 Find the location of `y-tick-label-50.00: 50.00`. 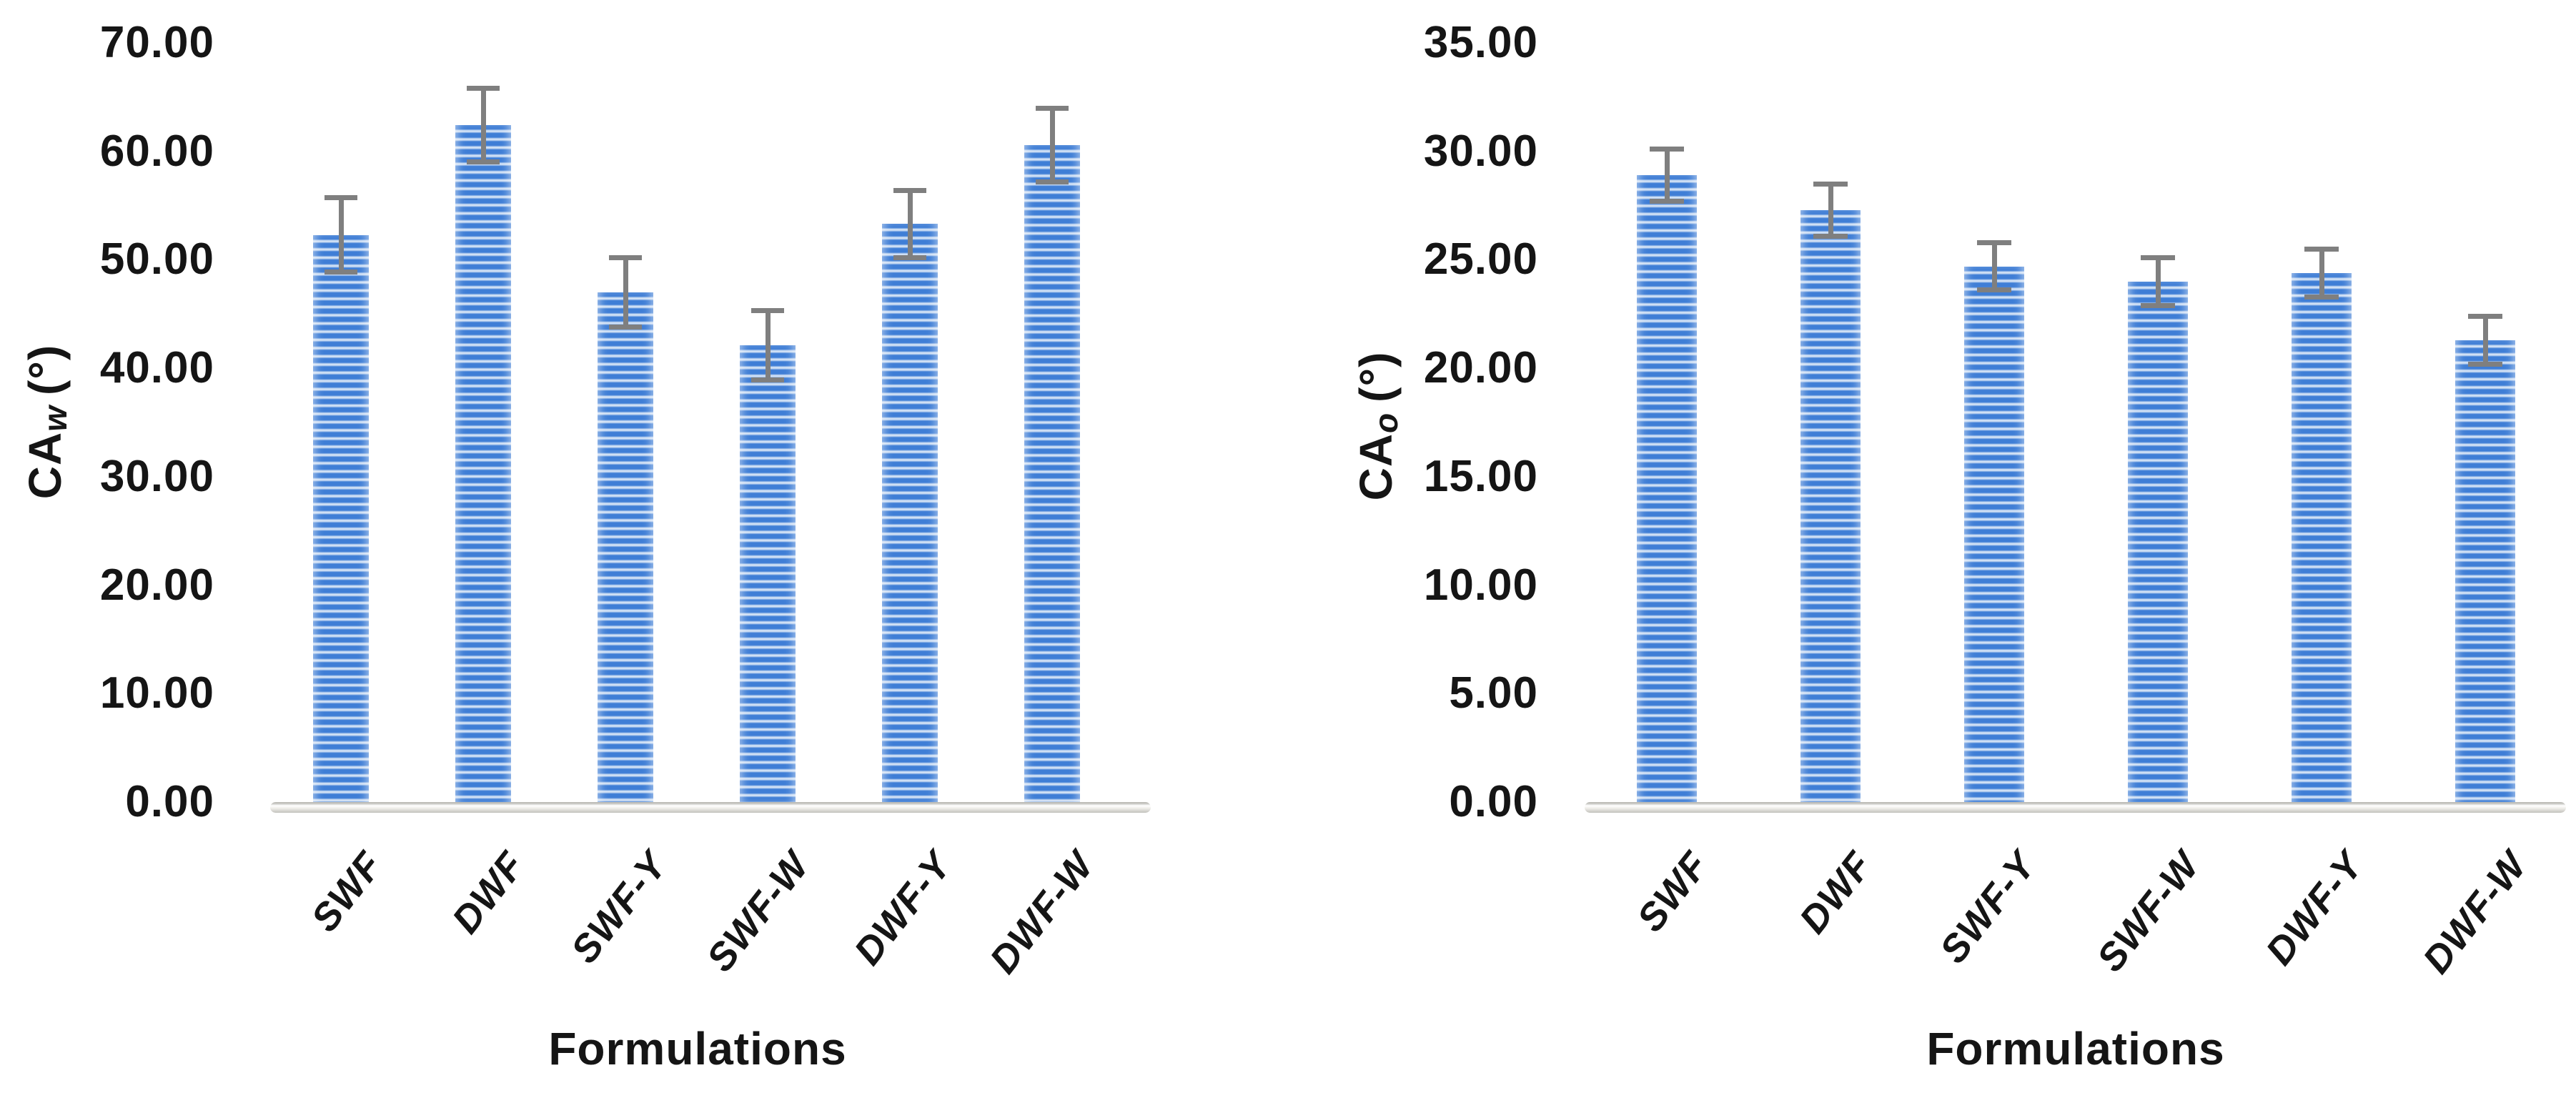

y-tick-label-50.00: 50.00 is located at coordinates (157, 259).